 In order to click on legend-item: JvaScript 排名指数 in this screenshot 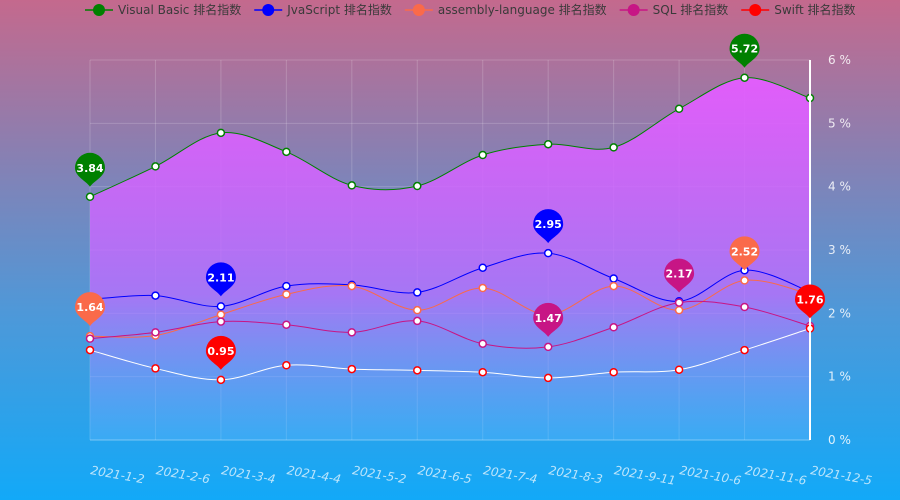, I will do `click(323, 9)`.